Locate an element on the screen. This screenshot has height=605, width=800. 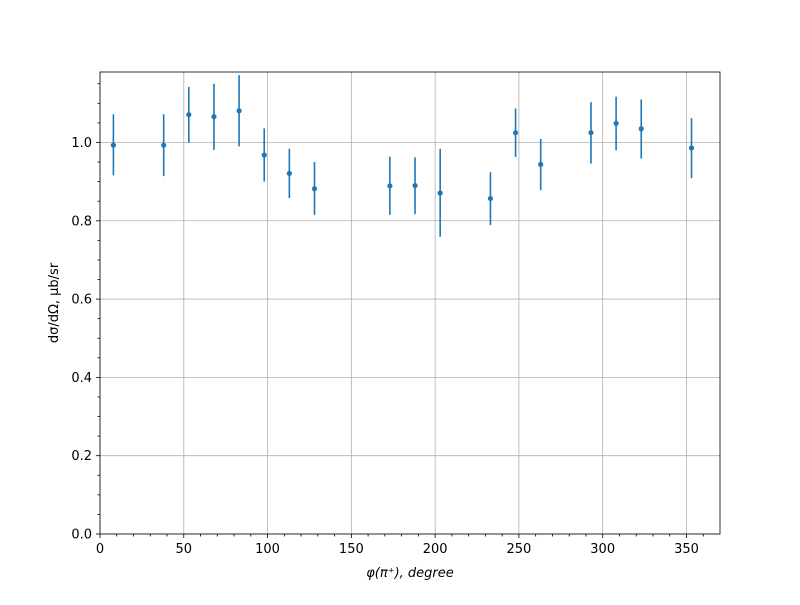
x-tick-label: 300 is located at coordinates (602, 549).